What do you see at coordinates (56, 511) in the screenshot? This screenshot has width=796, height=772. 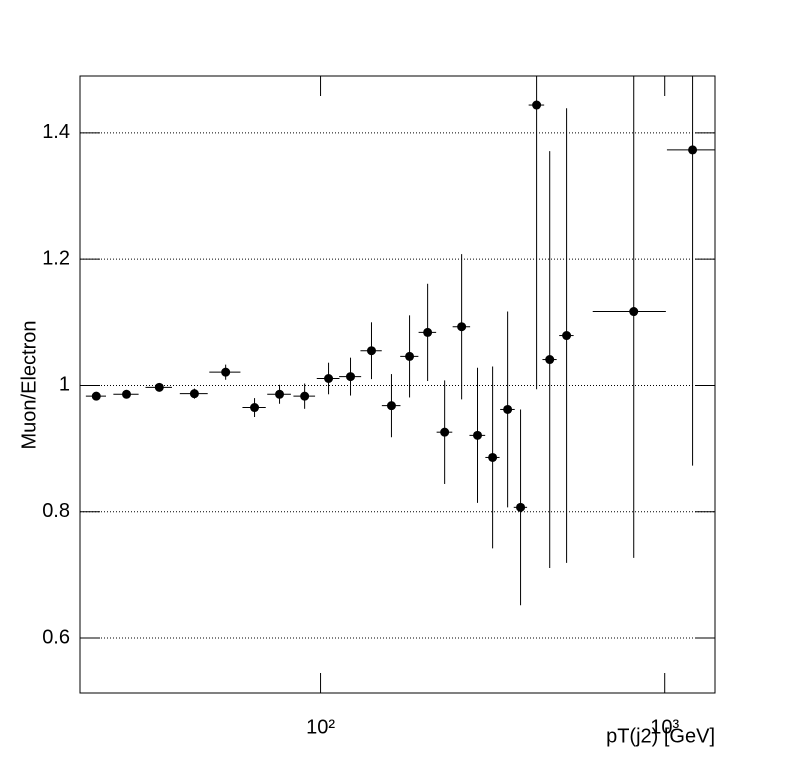 I see `y-tick-label: 0.8` at bounding box center [56, 511].